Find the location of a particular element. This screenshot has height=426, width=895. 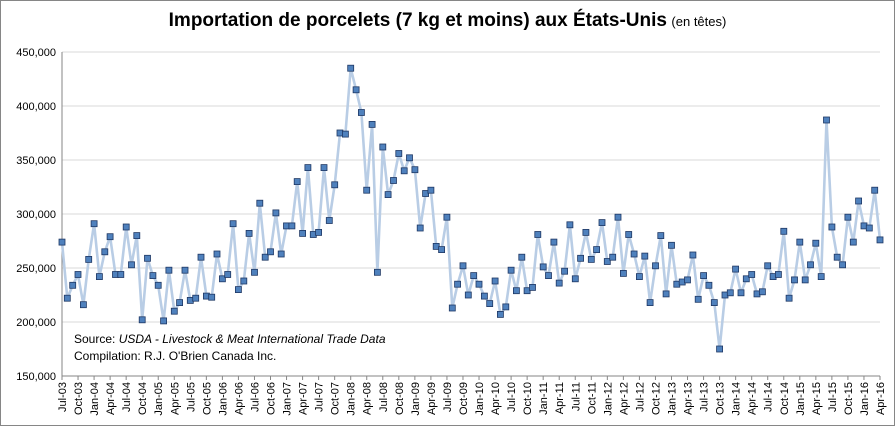

x-tick-label: Jul-09 is located at coordinates (448, 397).